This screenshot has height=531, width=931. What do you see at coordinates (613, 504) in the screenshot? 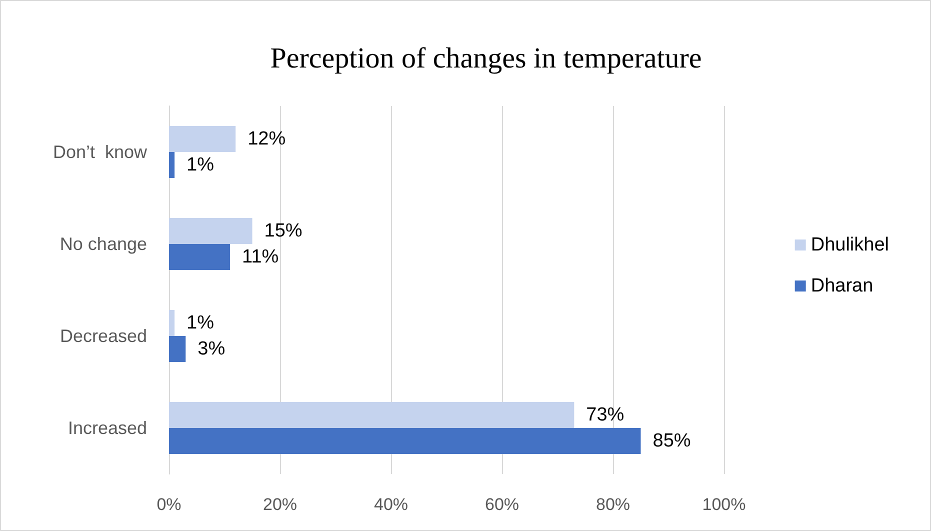
I see `x-tick-label: 80%` at bounding box center [613, 504].